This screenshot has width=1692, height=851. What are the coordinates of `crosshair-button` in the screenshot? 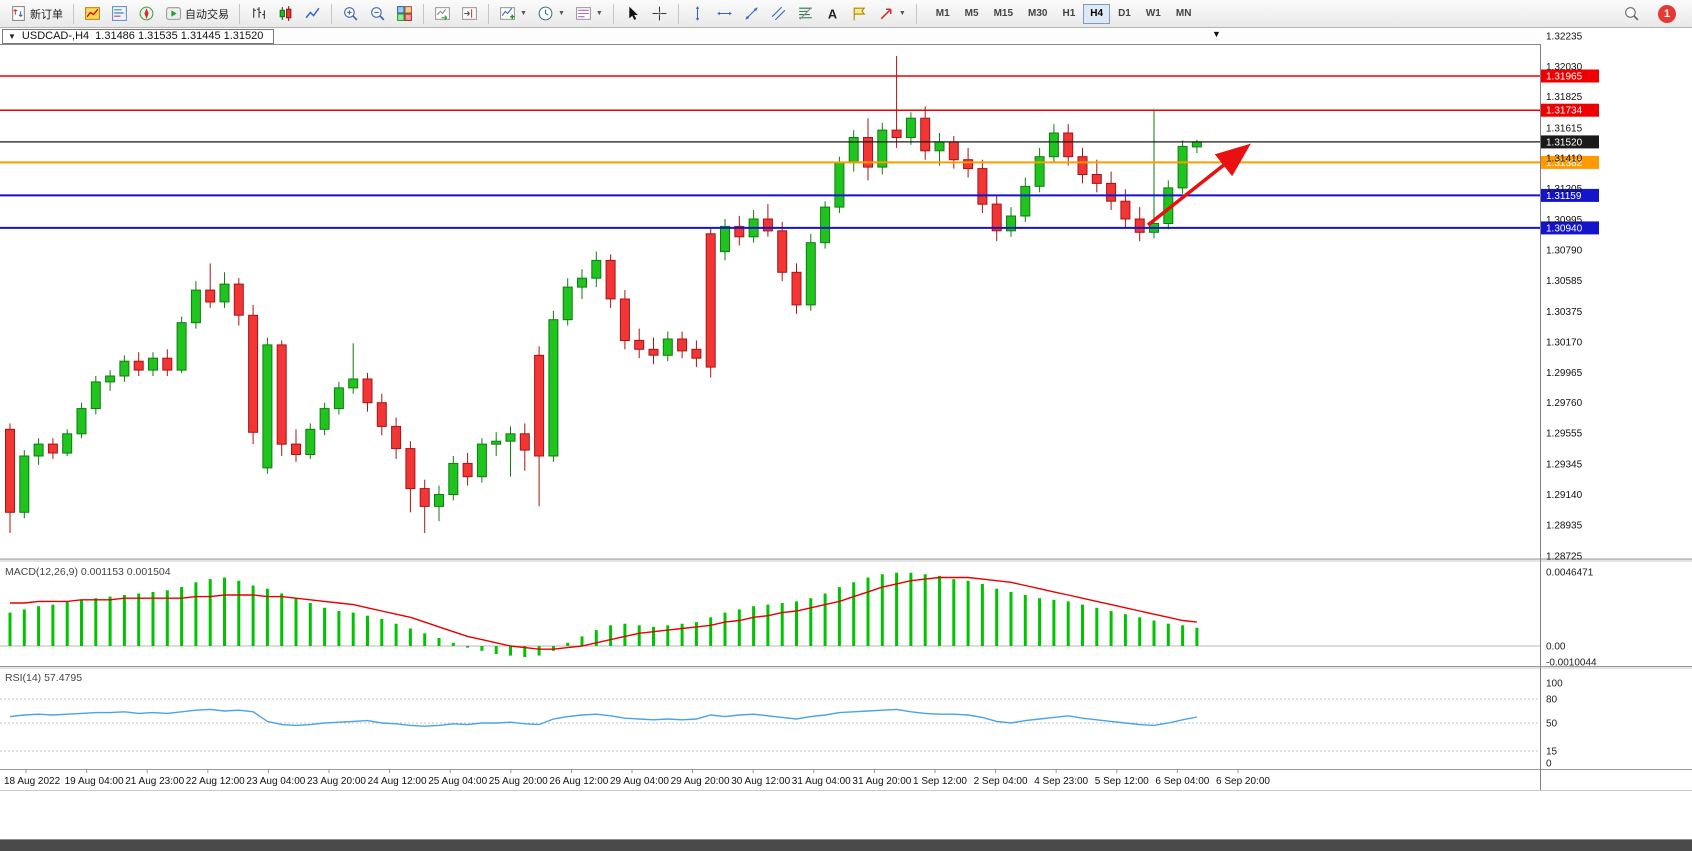 It's located at (659, 14).